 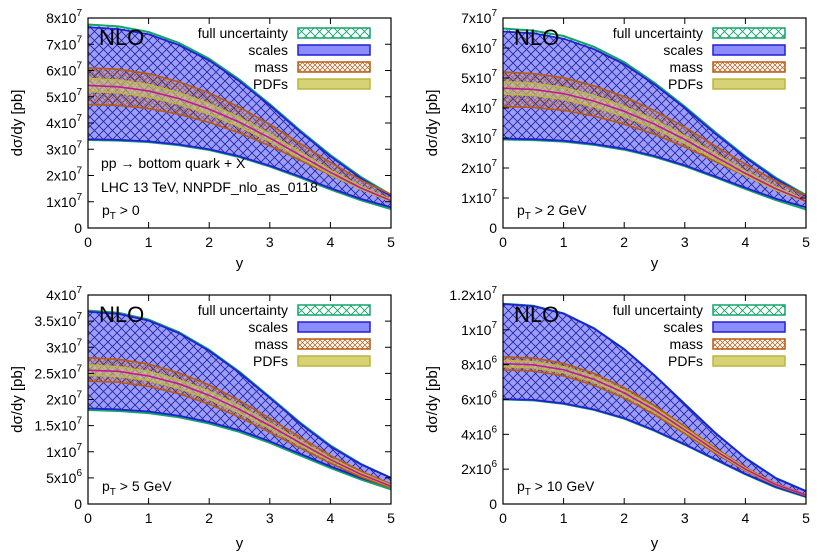 What do you see at coordinates (473, 294) in the screenshot?
I see `y-tick-label: 1.2x10⁷` at bounding box center [473, 294].